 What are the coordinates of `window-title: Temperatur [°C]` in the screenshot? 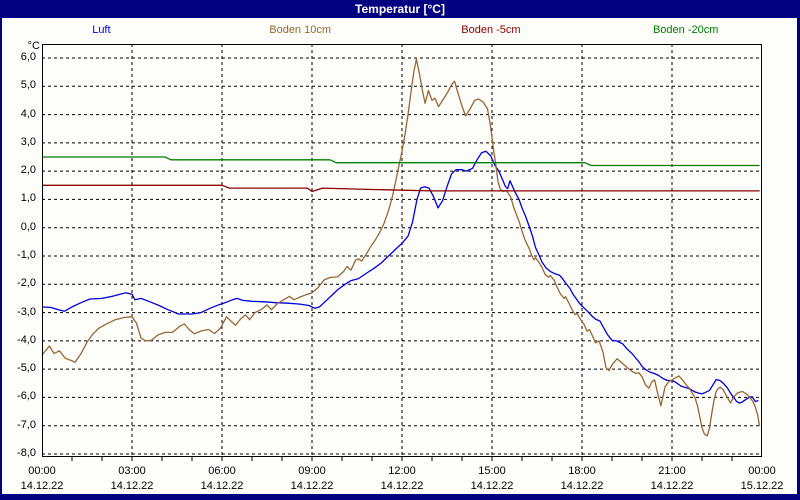 It's located at (400, 9).